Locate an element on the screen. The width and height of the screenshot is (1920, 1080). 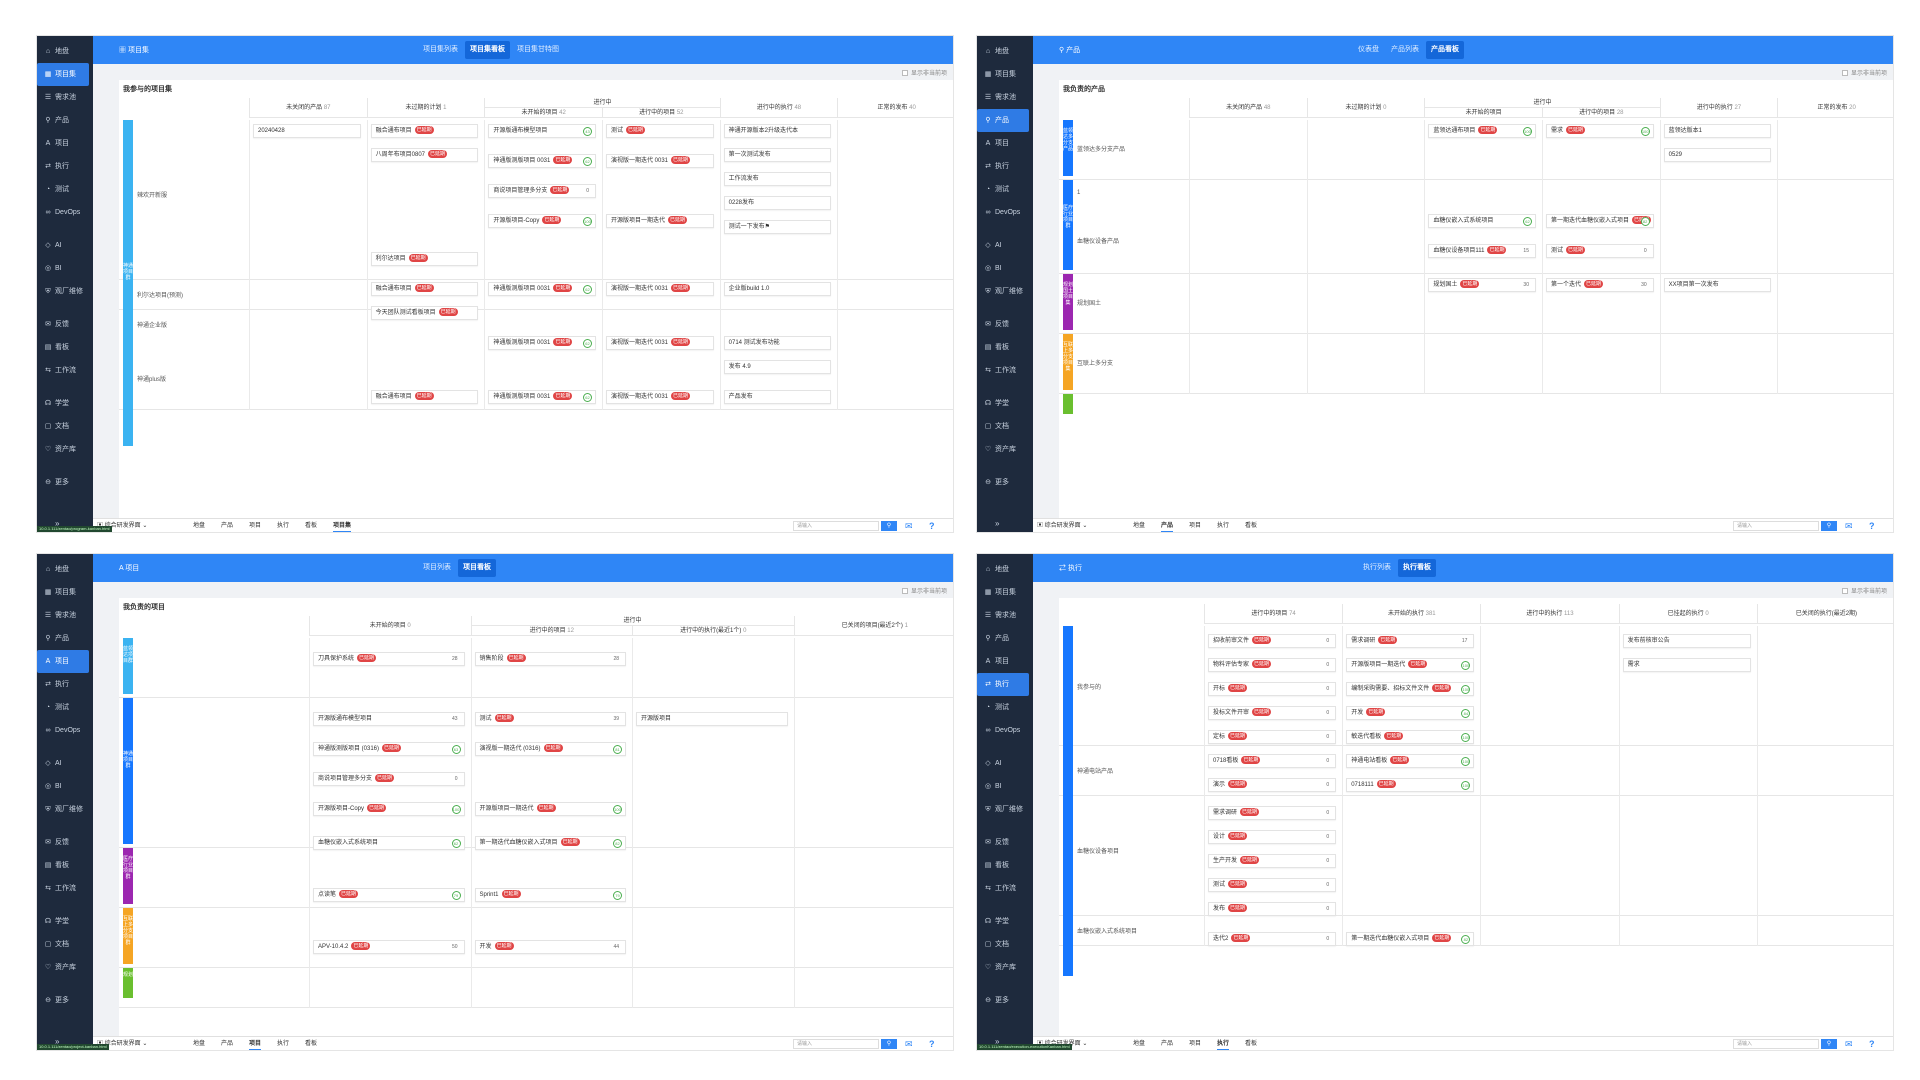
sidebar-item-7: ∞ DevOps is located at coordinates (63, 730).